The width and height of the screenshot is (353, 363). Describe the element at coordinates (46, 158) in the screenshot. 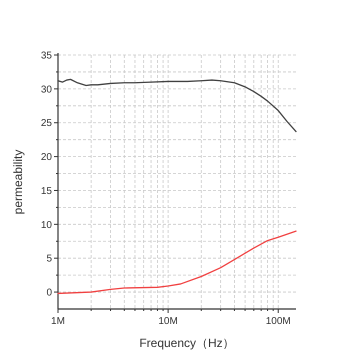

I see `y-tick-label: 20` at that location.